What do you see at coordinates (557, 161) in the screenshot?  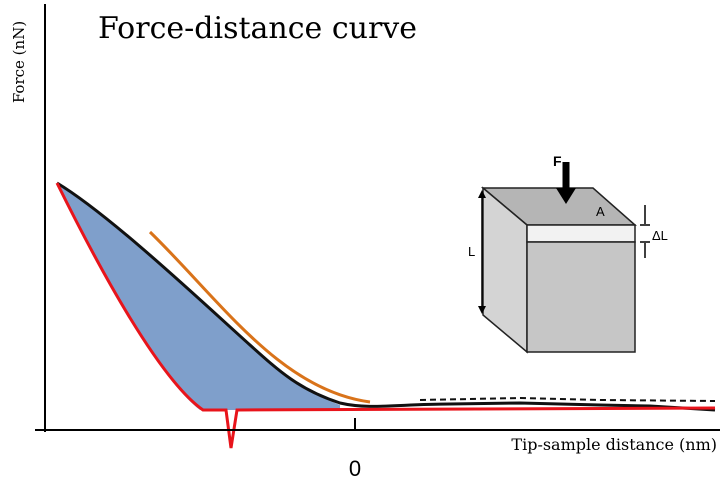 I see `force-label: F` at bounding box center [557, 161].